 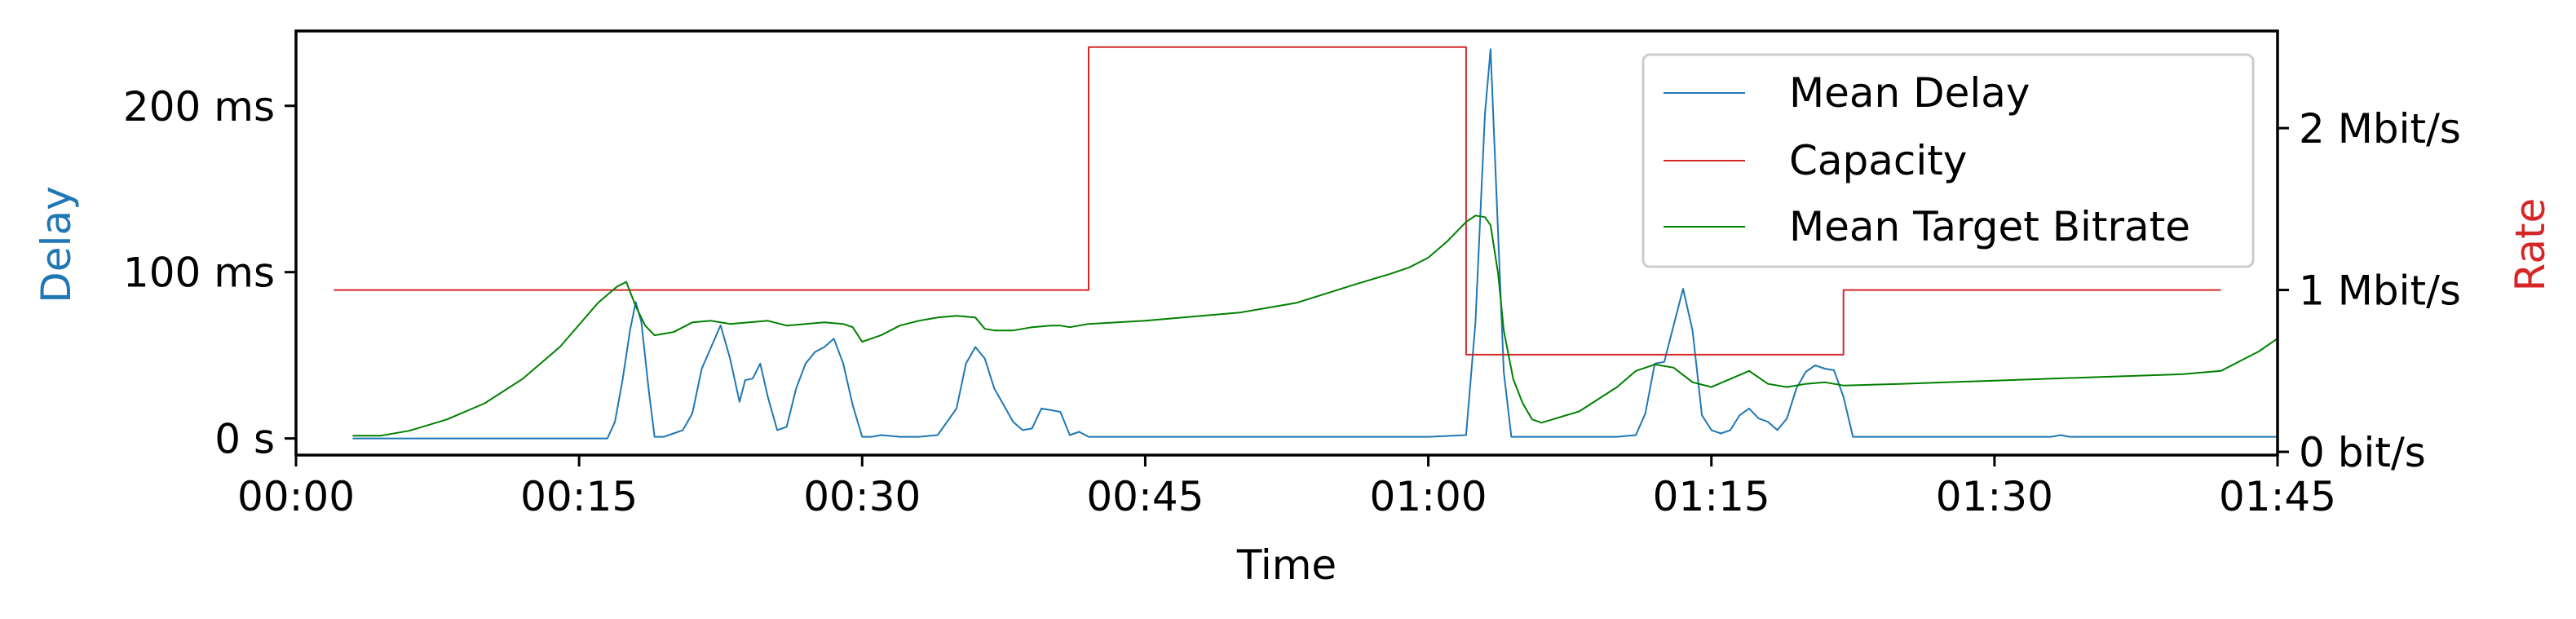 I want to click on left-tick-label: 100 ms, so click(x=199, y=274).